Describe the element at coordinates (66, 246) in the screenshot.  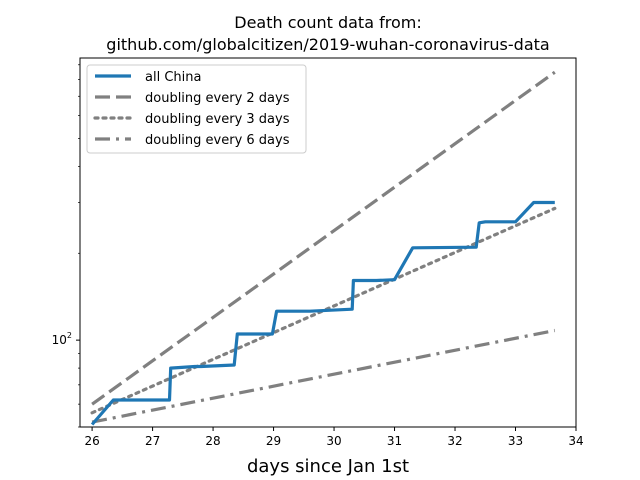
I see `y-axis: 102` at that location.